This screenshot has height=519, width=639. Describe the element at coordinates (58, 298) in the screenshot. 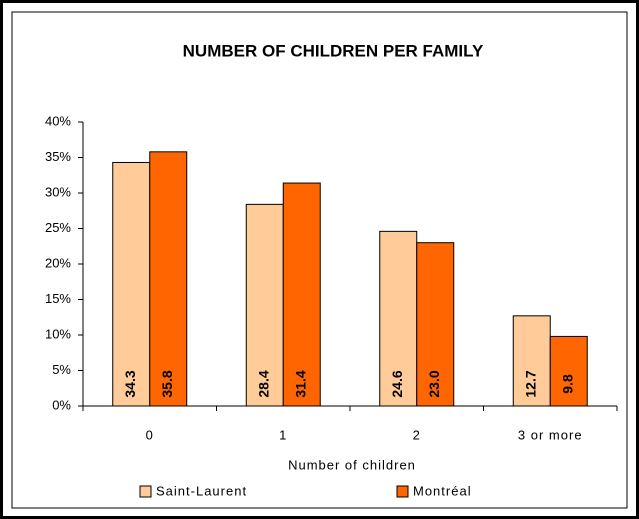

I see `y-tick-label: 15%` at that location.